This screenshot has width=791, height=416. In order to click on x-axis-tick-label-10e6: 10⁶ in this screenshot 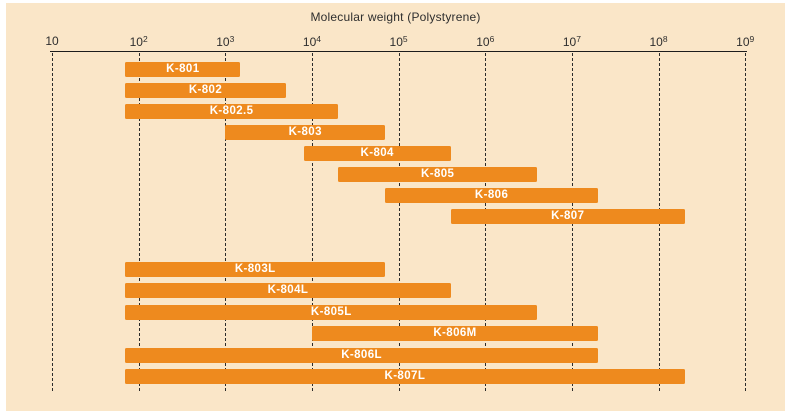, I will do `click(485, 41)`.